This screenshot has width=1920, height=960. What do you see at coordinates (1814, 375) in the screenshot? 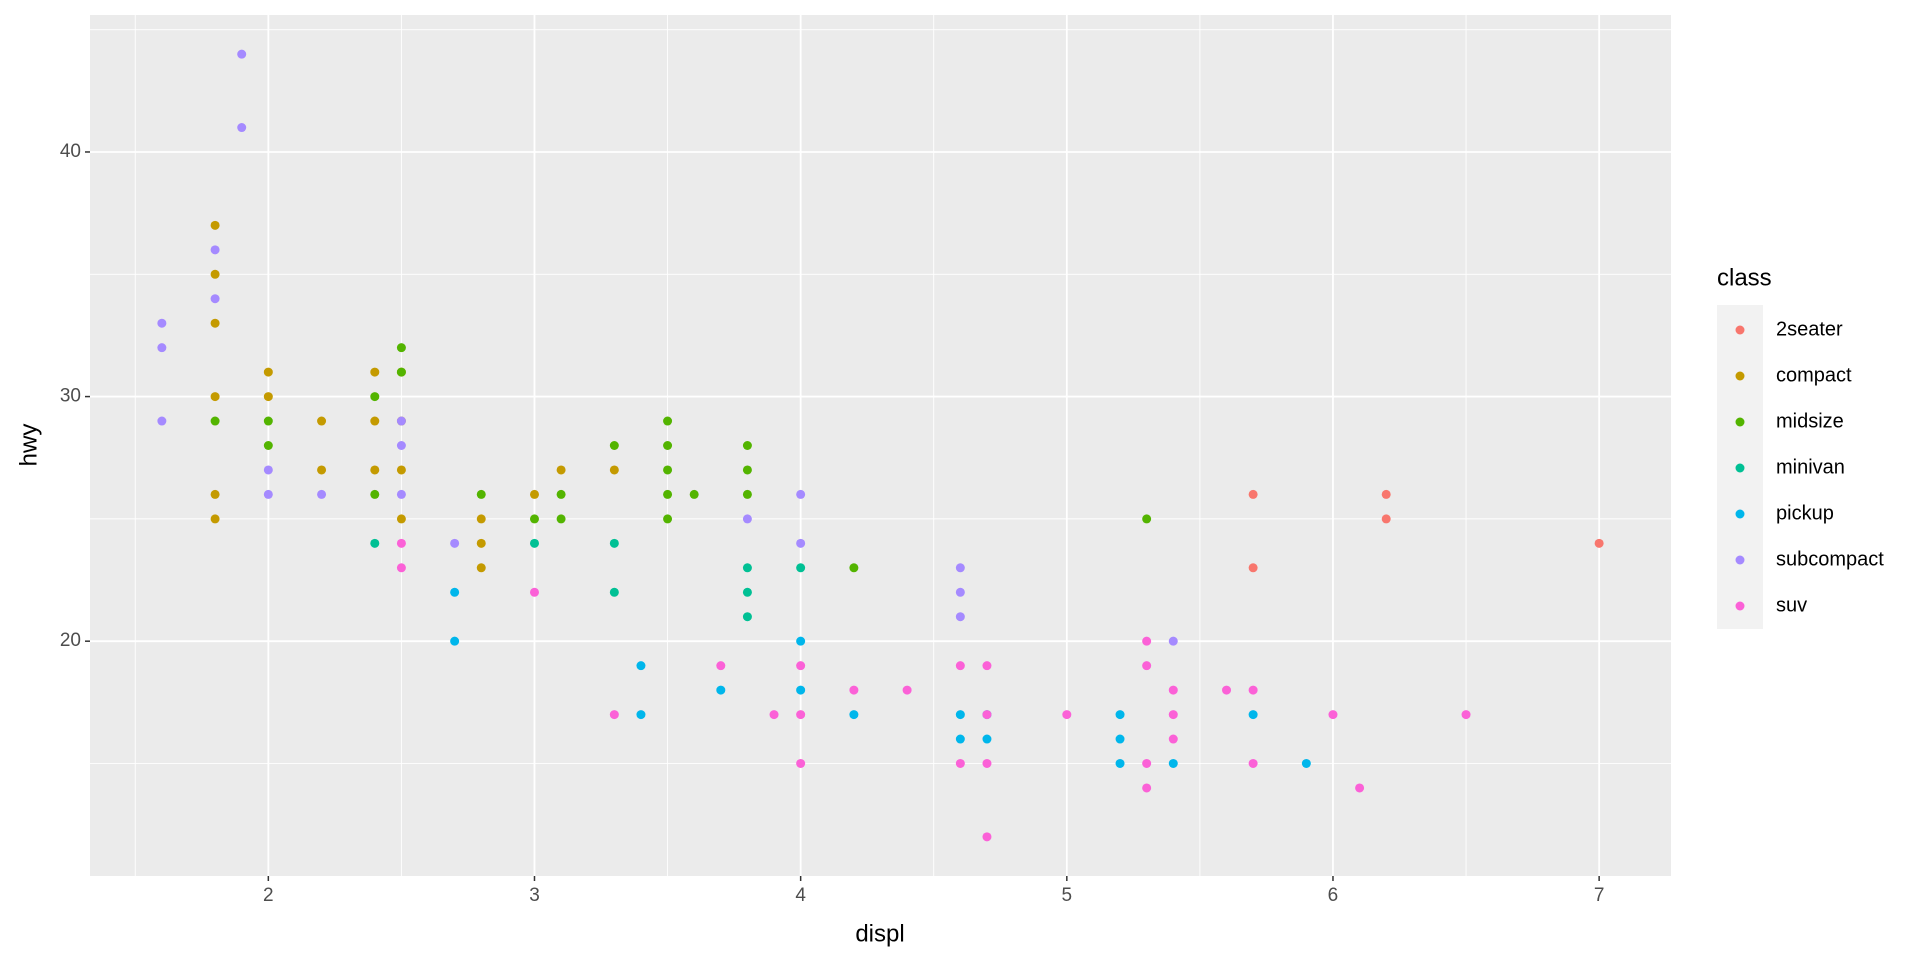
I see `legend-label: compact` at bounding box center [1814, 375].